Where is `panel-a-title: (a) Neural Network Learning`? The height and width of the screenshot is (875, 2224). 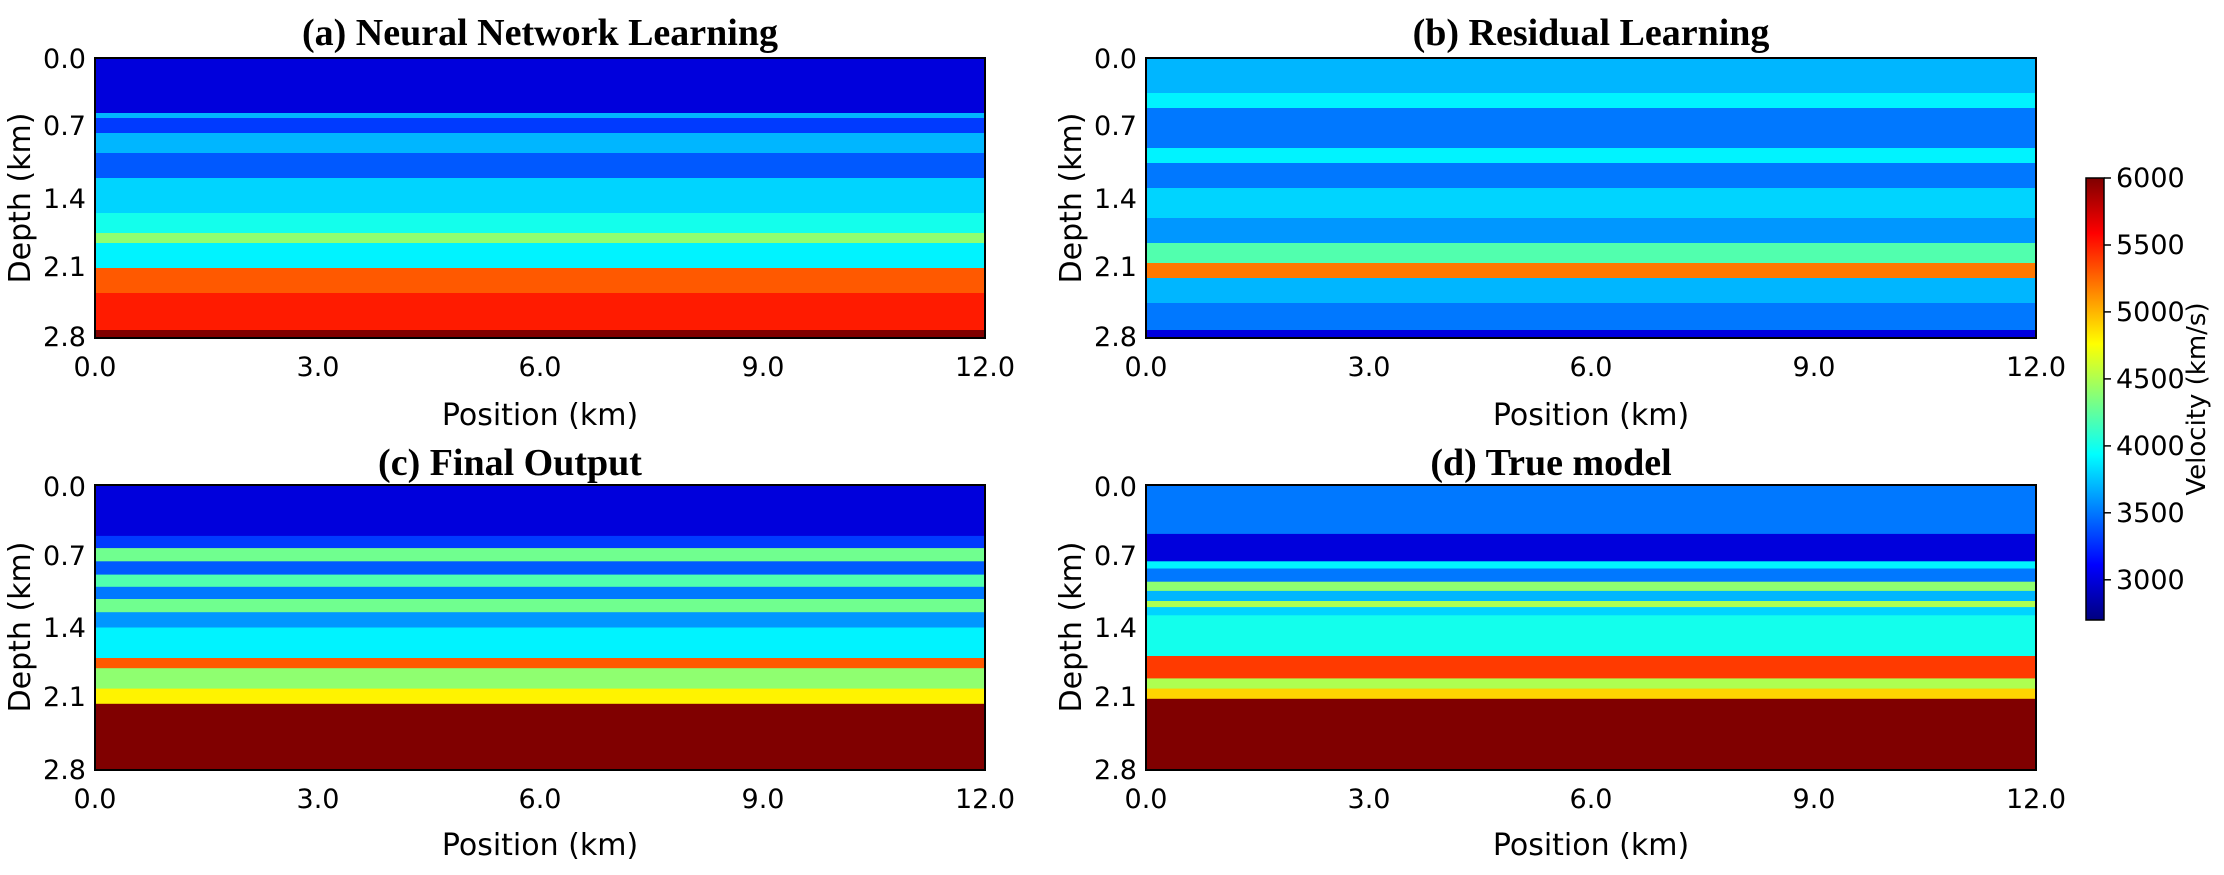
panel-a-title: (a) Neural Network Learning is located at coordinates (540, 33).